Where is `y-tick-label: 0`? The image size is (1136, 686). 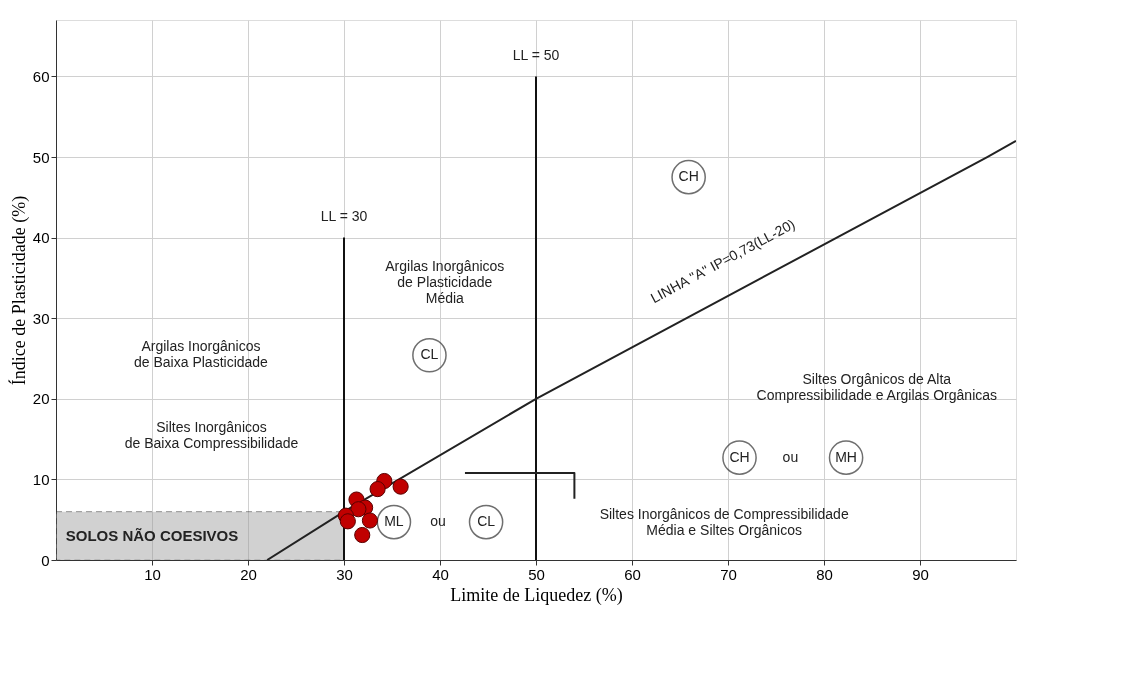 y-tick-label: 0 is located at coordinates (45, 560).